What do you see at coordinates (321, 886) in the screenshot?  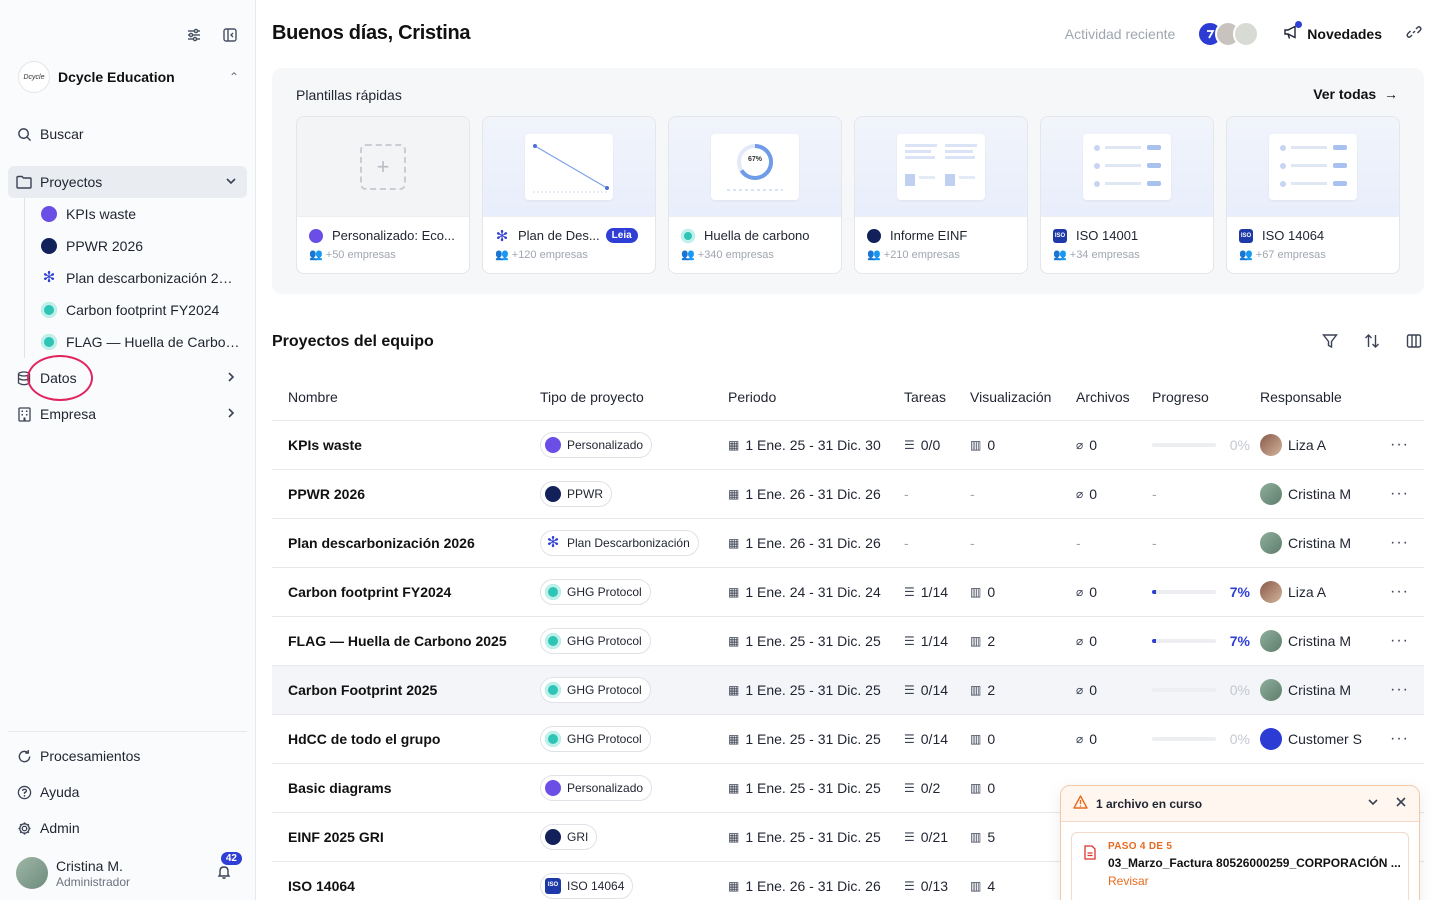 I see `project-name: ISO 14064` at bounding box center [321, 886].